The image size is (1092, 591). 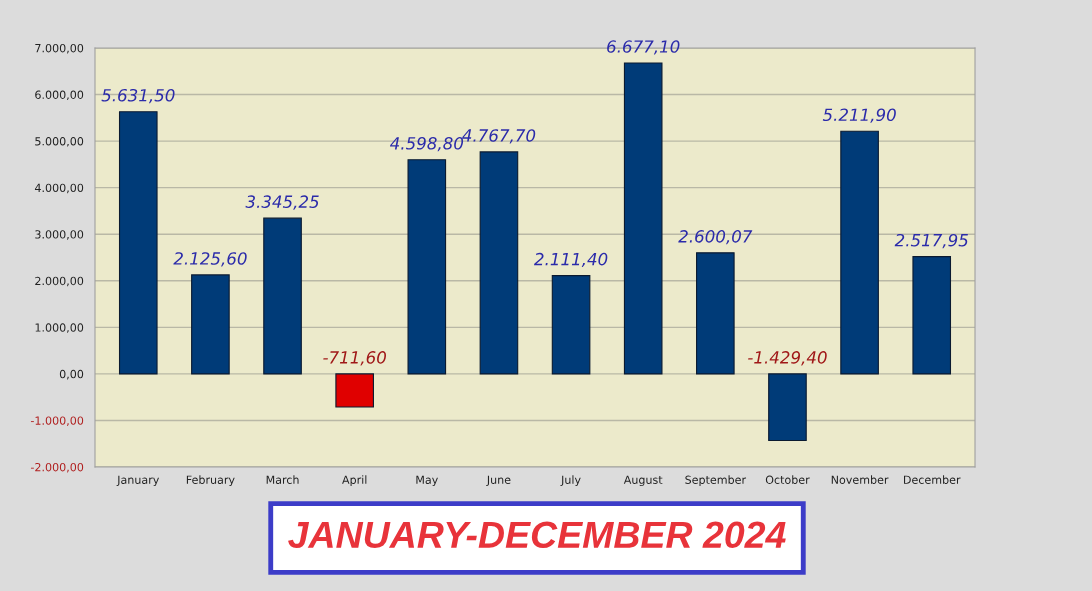 What do you see at coordinates (59, 235) in the screenshot?
I see `y-tick-label: 3.000,00` at bounding box center [59, 235].